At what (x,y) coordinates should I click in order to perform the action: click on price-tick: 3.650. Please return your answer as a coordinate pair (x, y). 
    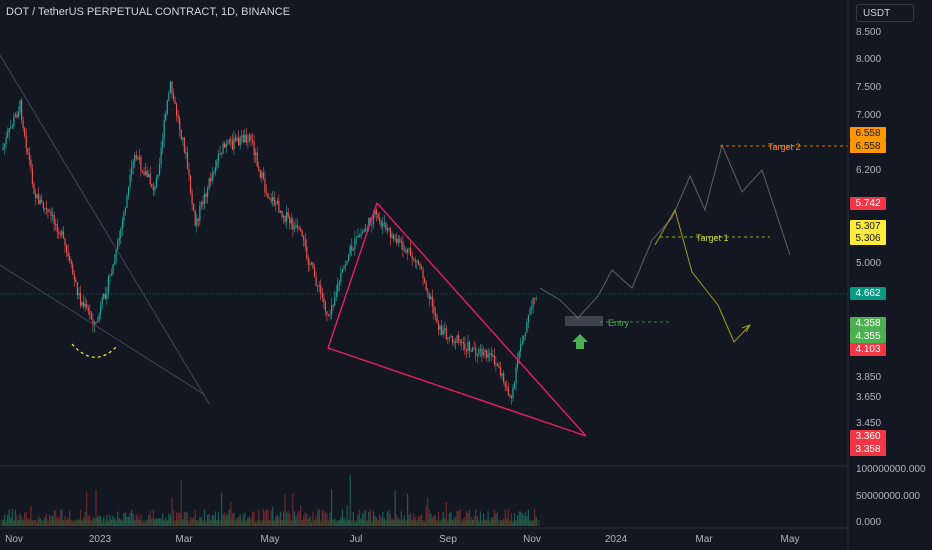
    Looking at the image, I should click on (869, 397).